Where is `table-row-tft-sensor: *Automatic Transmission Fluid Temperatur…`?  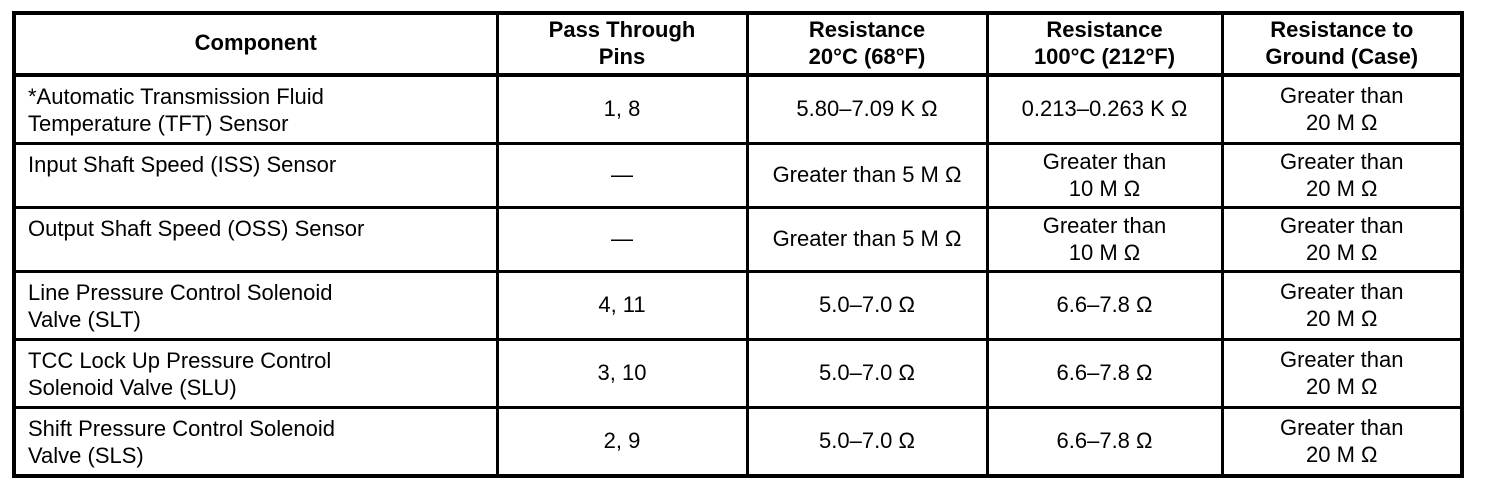
table-row-tft-sensor: *Automatic Transmission Fluid Temperatur… is located at coordinates (738, 109).